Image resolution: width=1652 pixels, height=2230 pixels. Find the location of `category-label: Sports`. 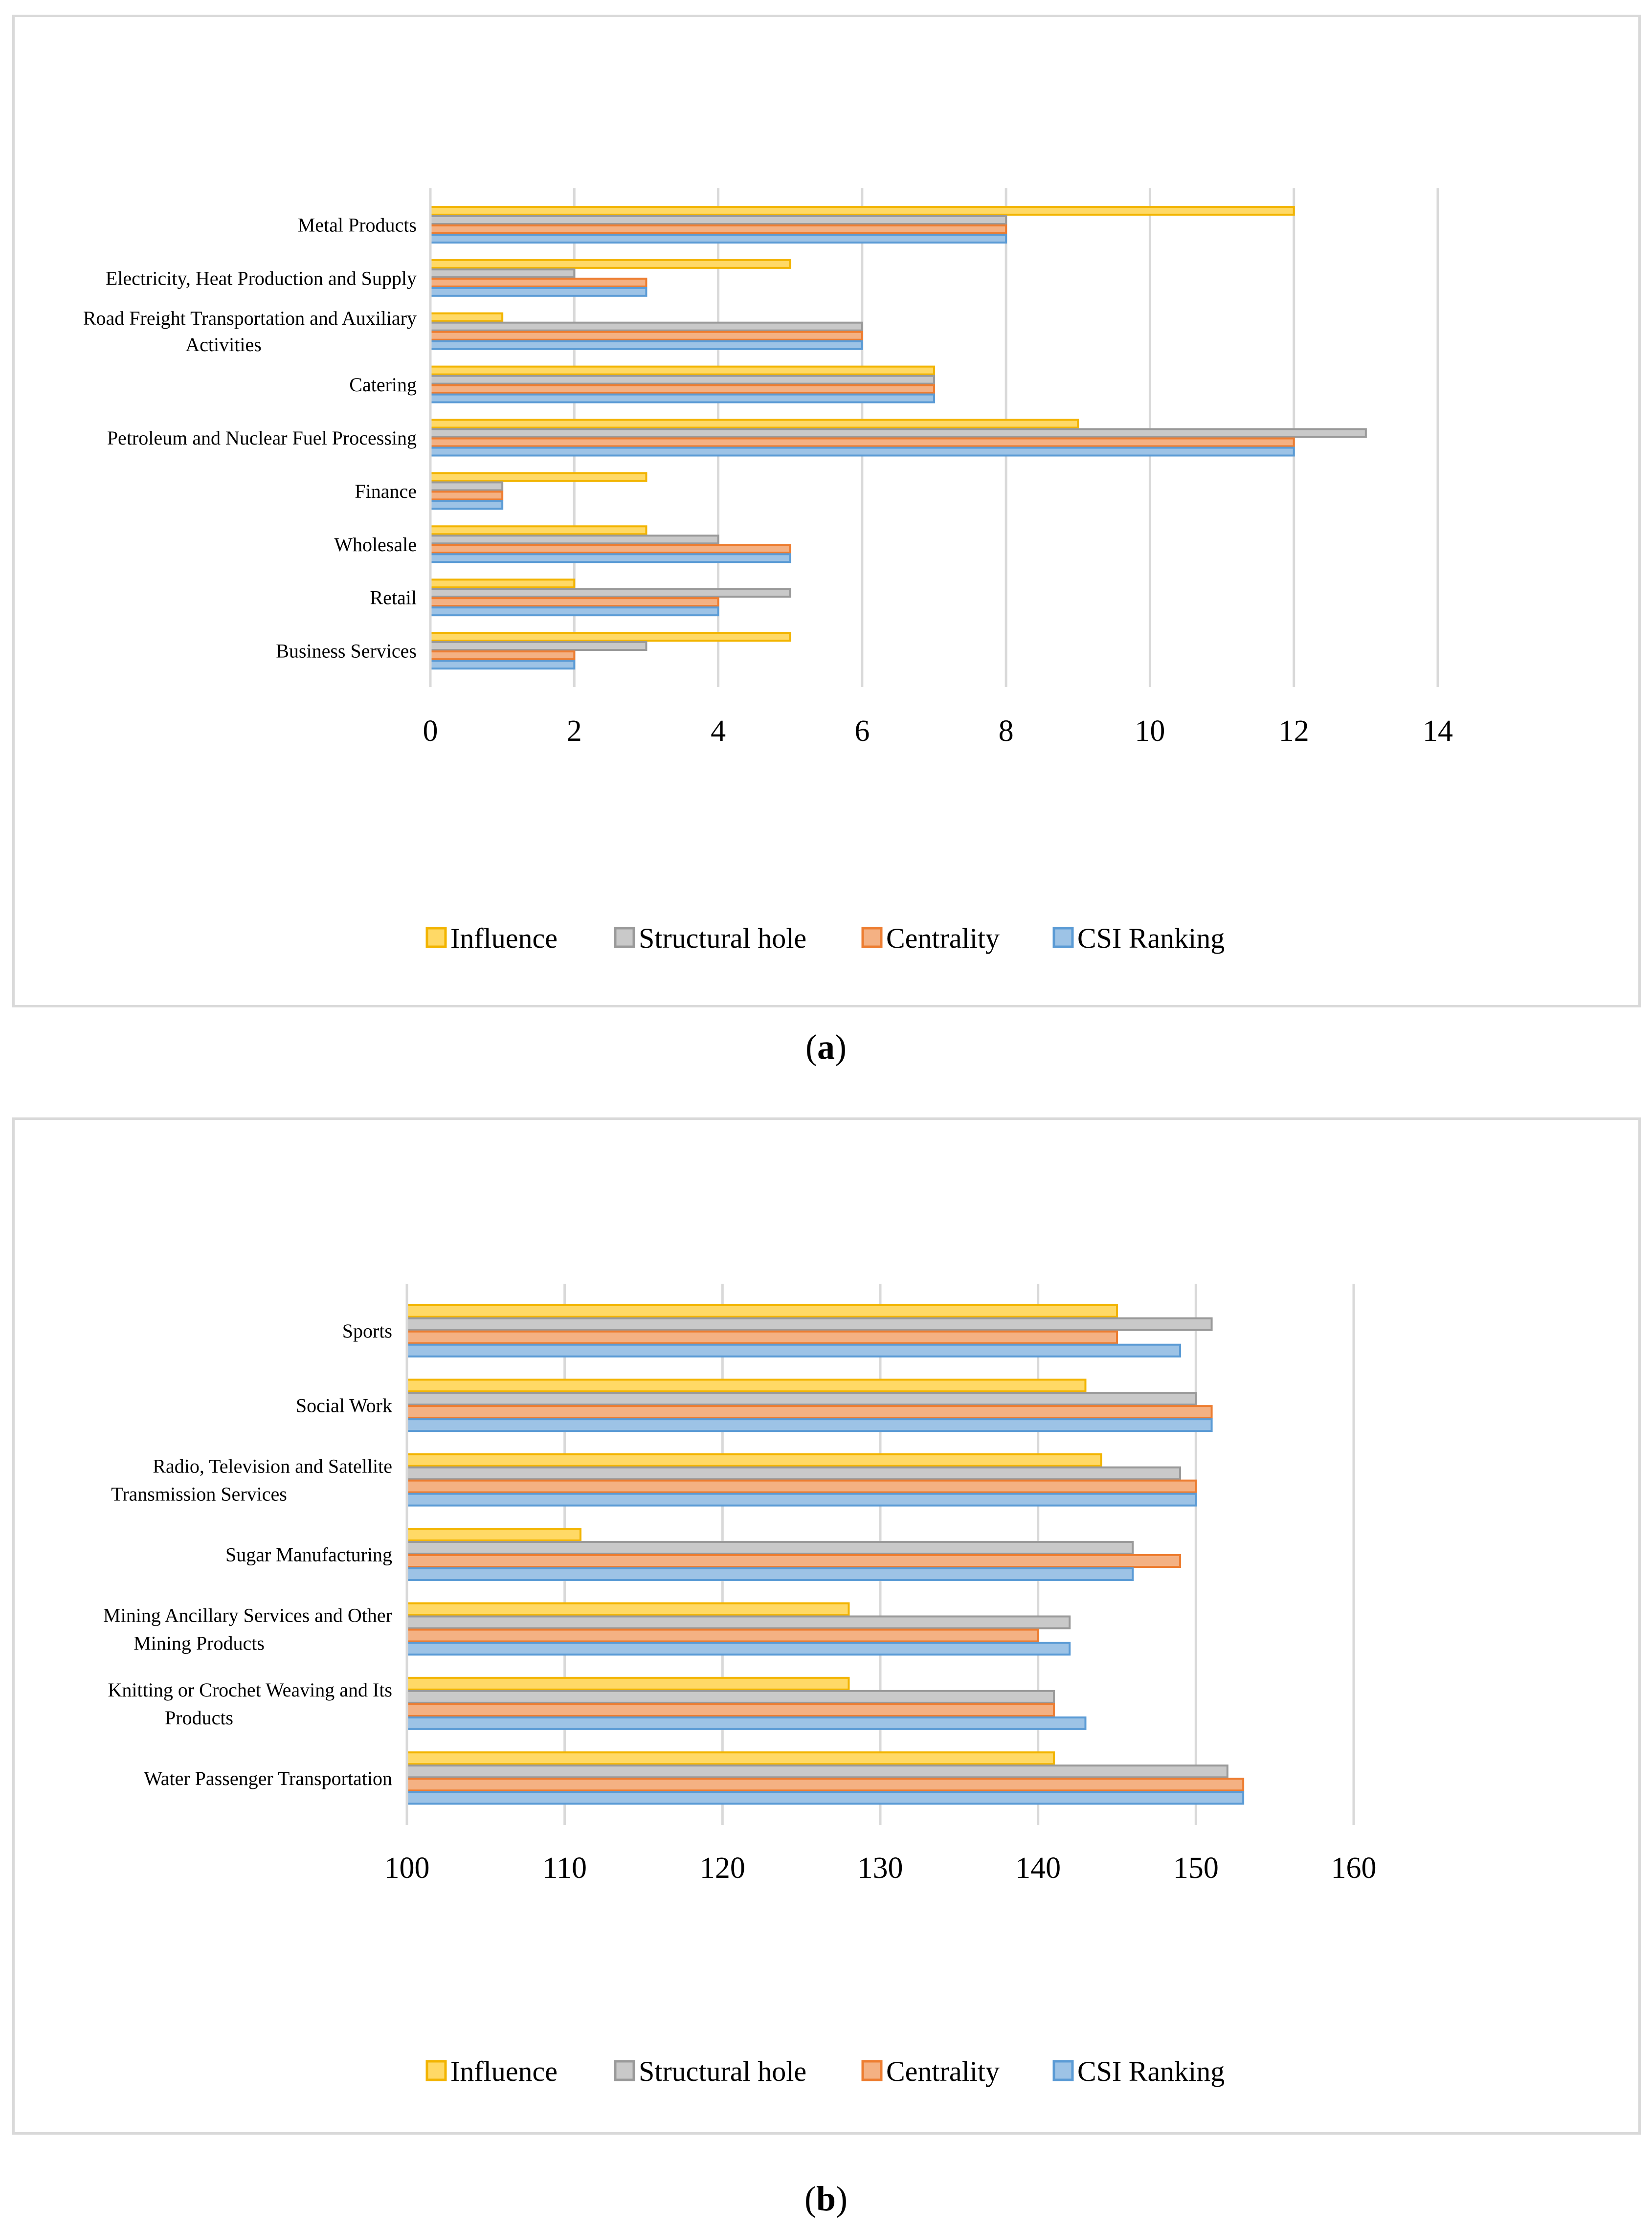

category-label: Sports is located at coordinates (367, 1331).